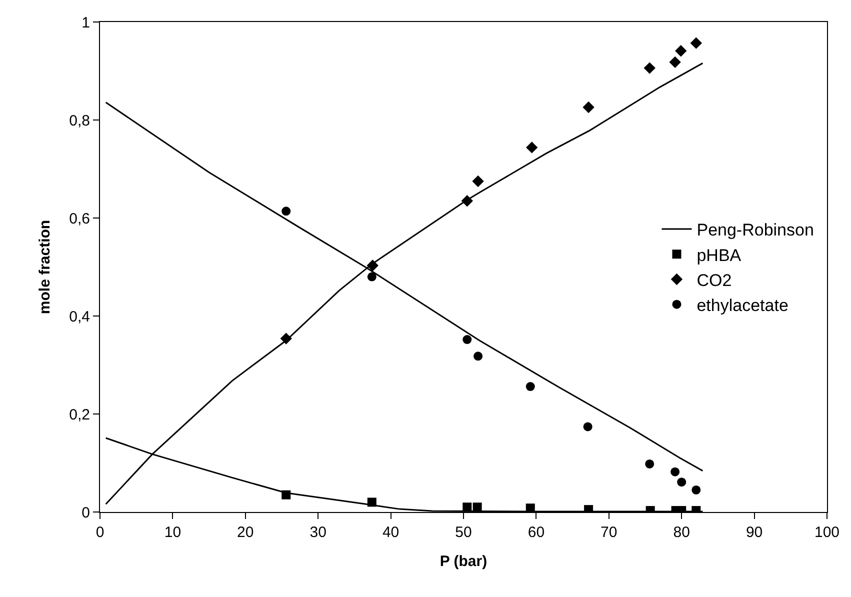 The height and width of the screenshot is (597, 851). I want to click on y-tick-label: 0,4, so click(79, 317).